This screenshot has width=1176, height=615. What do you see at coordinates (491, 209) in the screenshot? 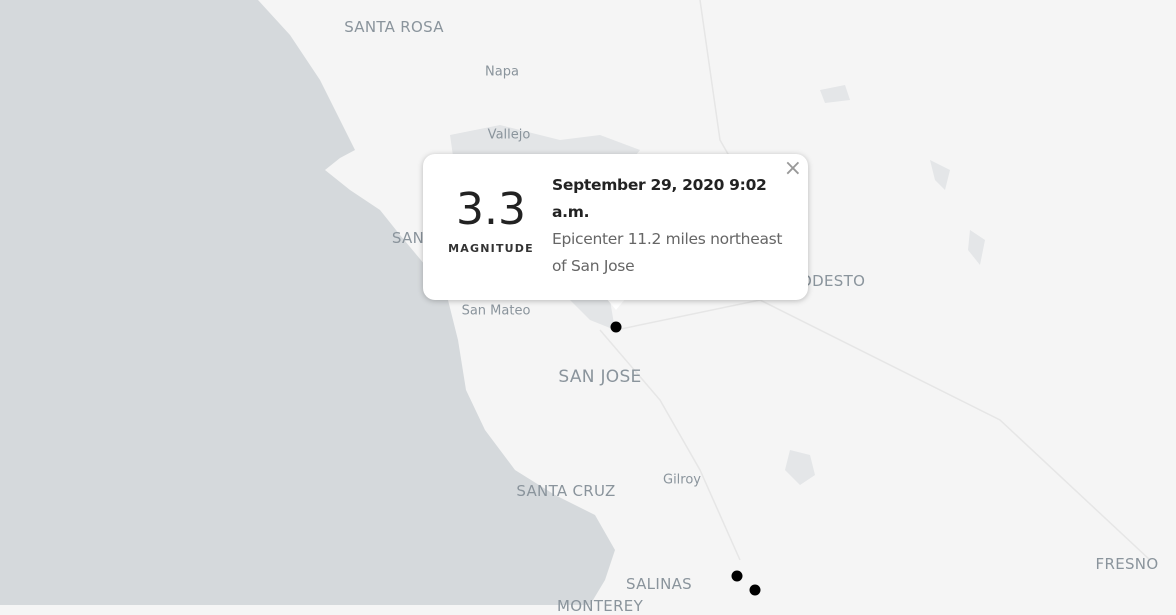
I see `magnitude: 3.3` at bounding box center [491, 209].